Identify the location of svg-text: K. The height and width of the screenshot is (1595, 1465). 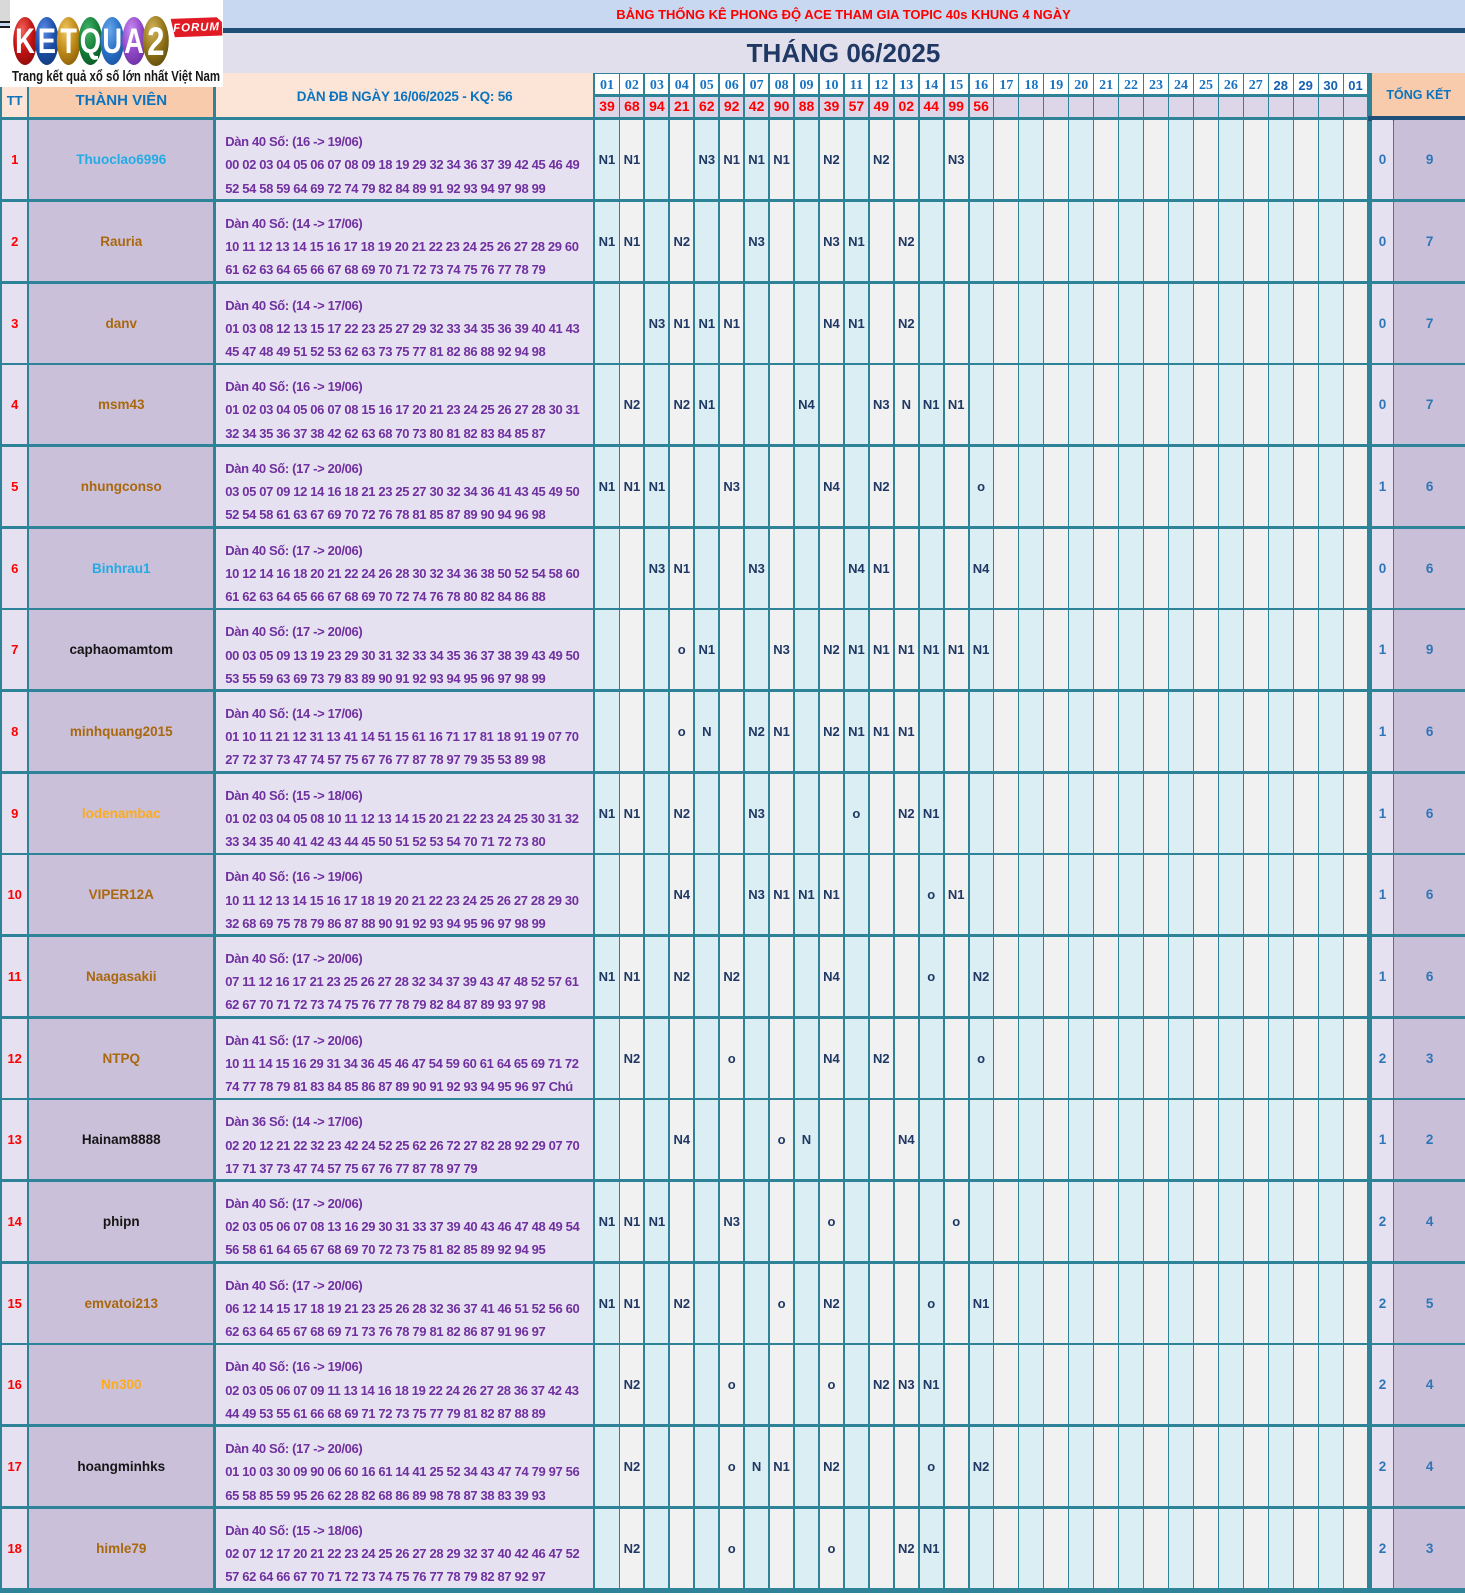
(25, 41).